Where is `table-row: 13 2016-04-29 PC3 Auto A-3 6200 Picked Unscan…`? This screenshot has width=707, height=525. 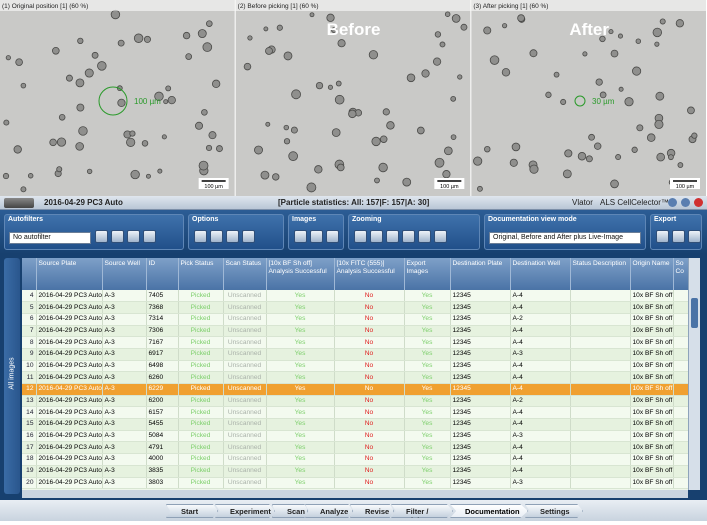
table-row: 13 2016-04-29 PC3 Auto A-3 6200 Picked Unscan… is located at coordinates (355, 401).